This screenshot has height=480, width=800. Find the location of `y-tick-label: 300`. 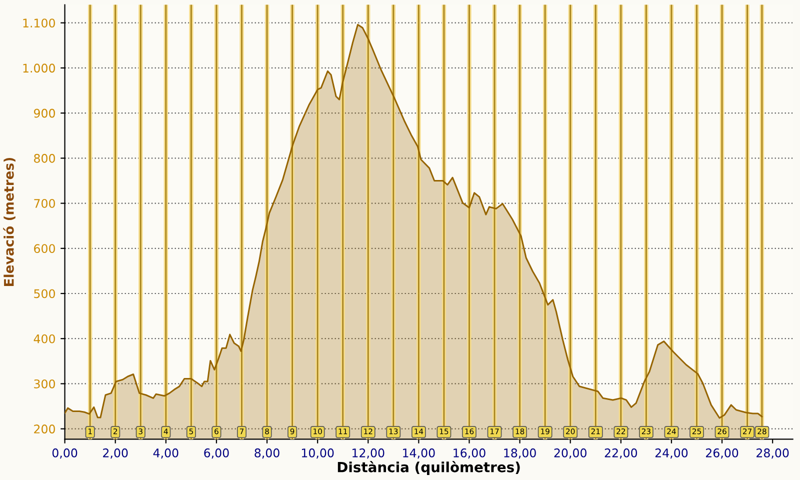

y-tick-label: 300 is located at coordinates (44, 383).